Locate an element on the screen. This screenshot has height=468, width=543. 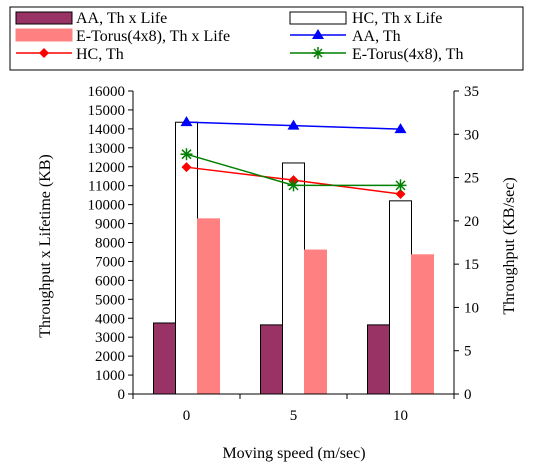
y-left-tick-label: 11000 is located at coordinates (106, 187).